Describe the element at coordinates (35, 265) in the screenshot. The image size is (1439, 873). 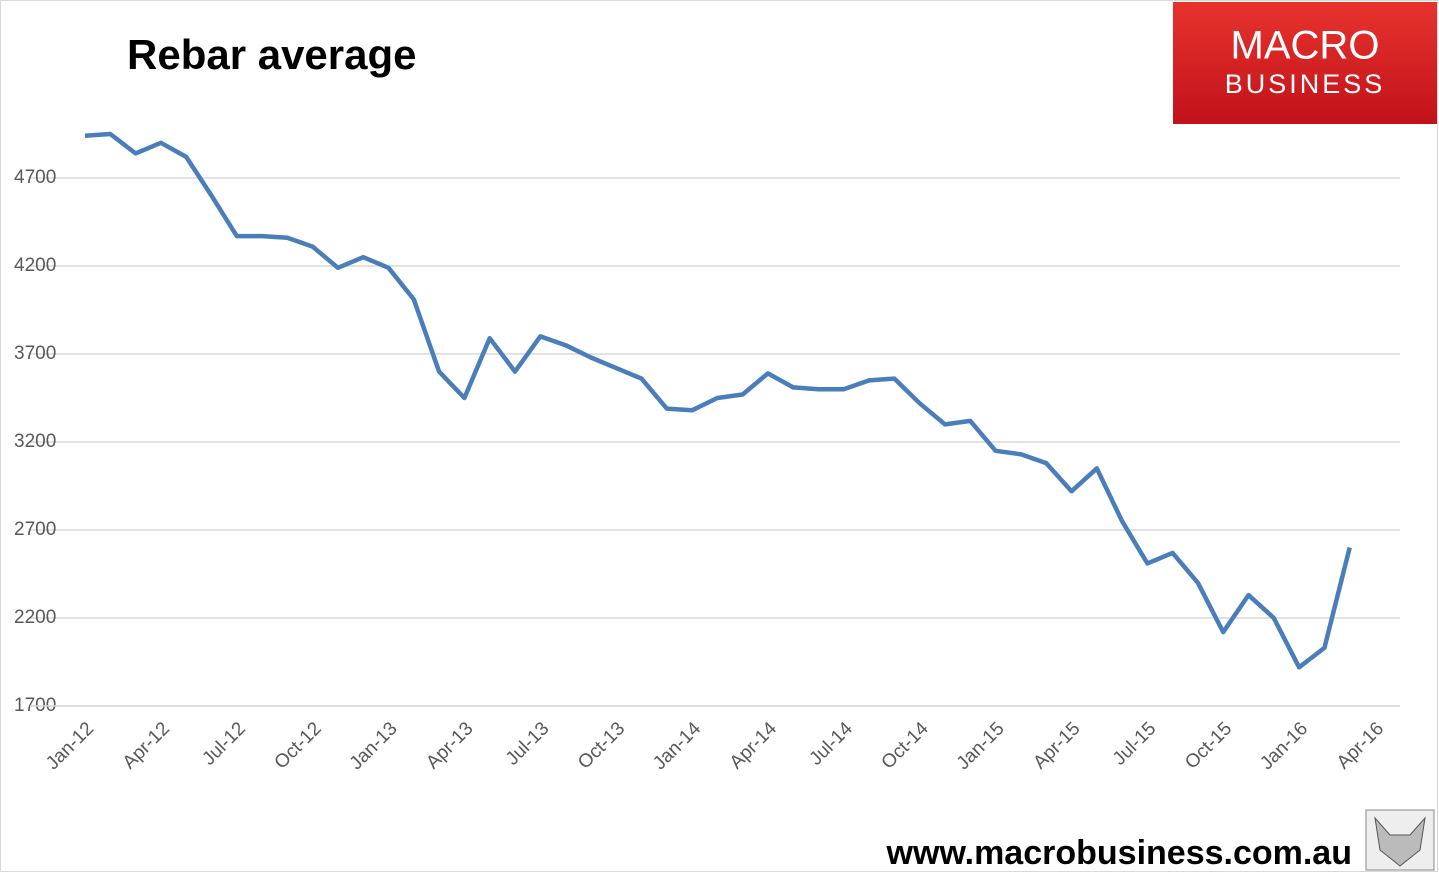
I see `y-tick-label: 4200` at that location.